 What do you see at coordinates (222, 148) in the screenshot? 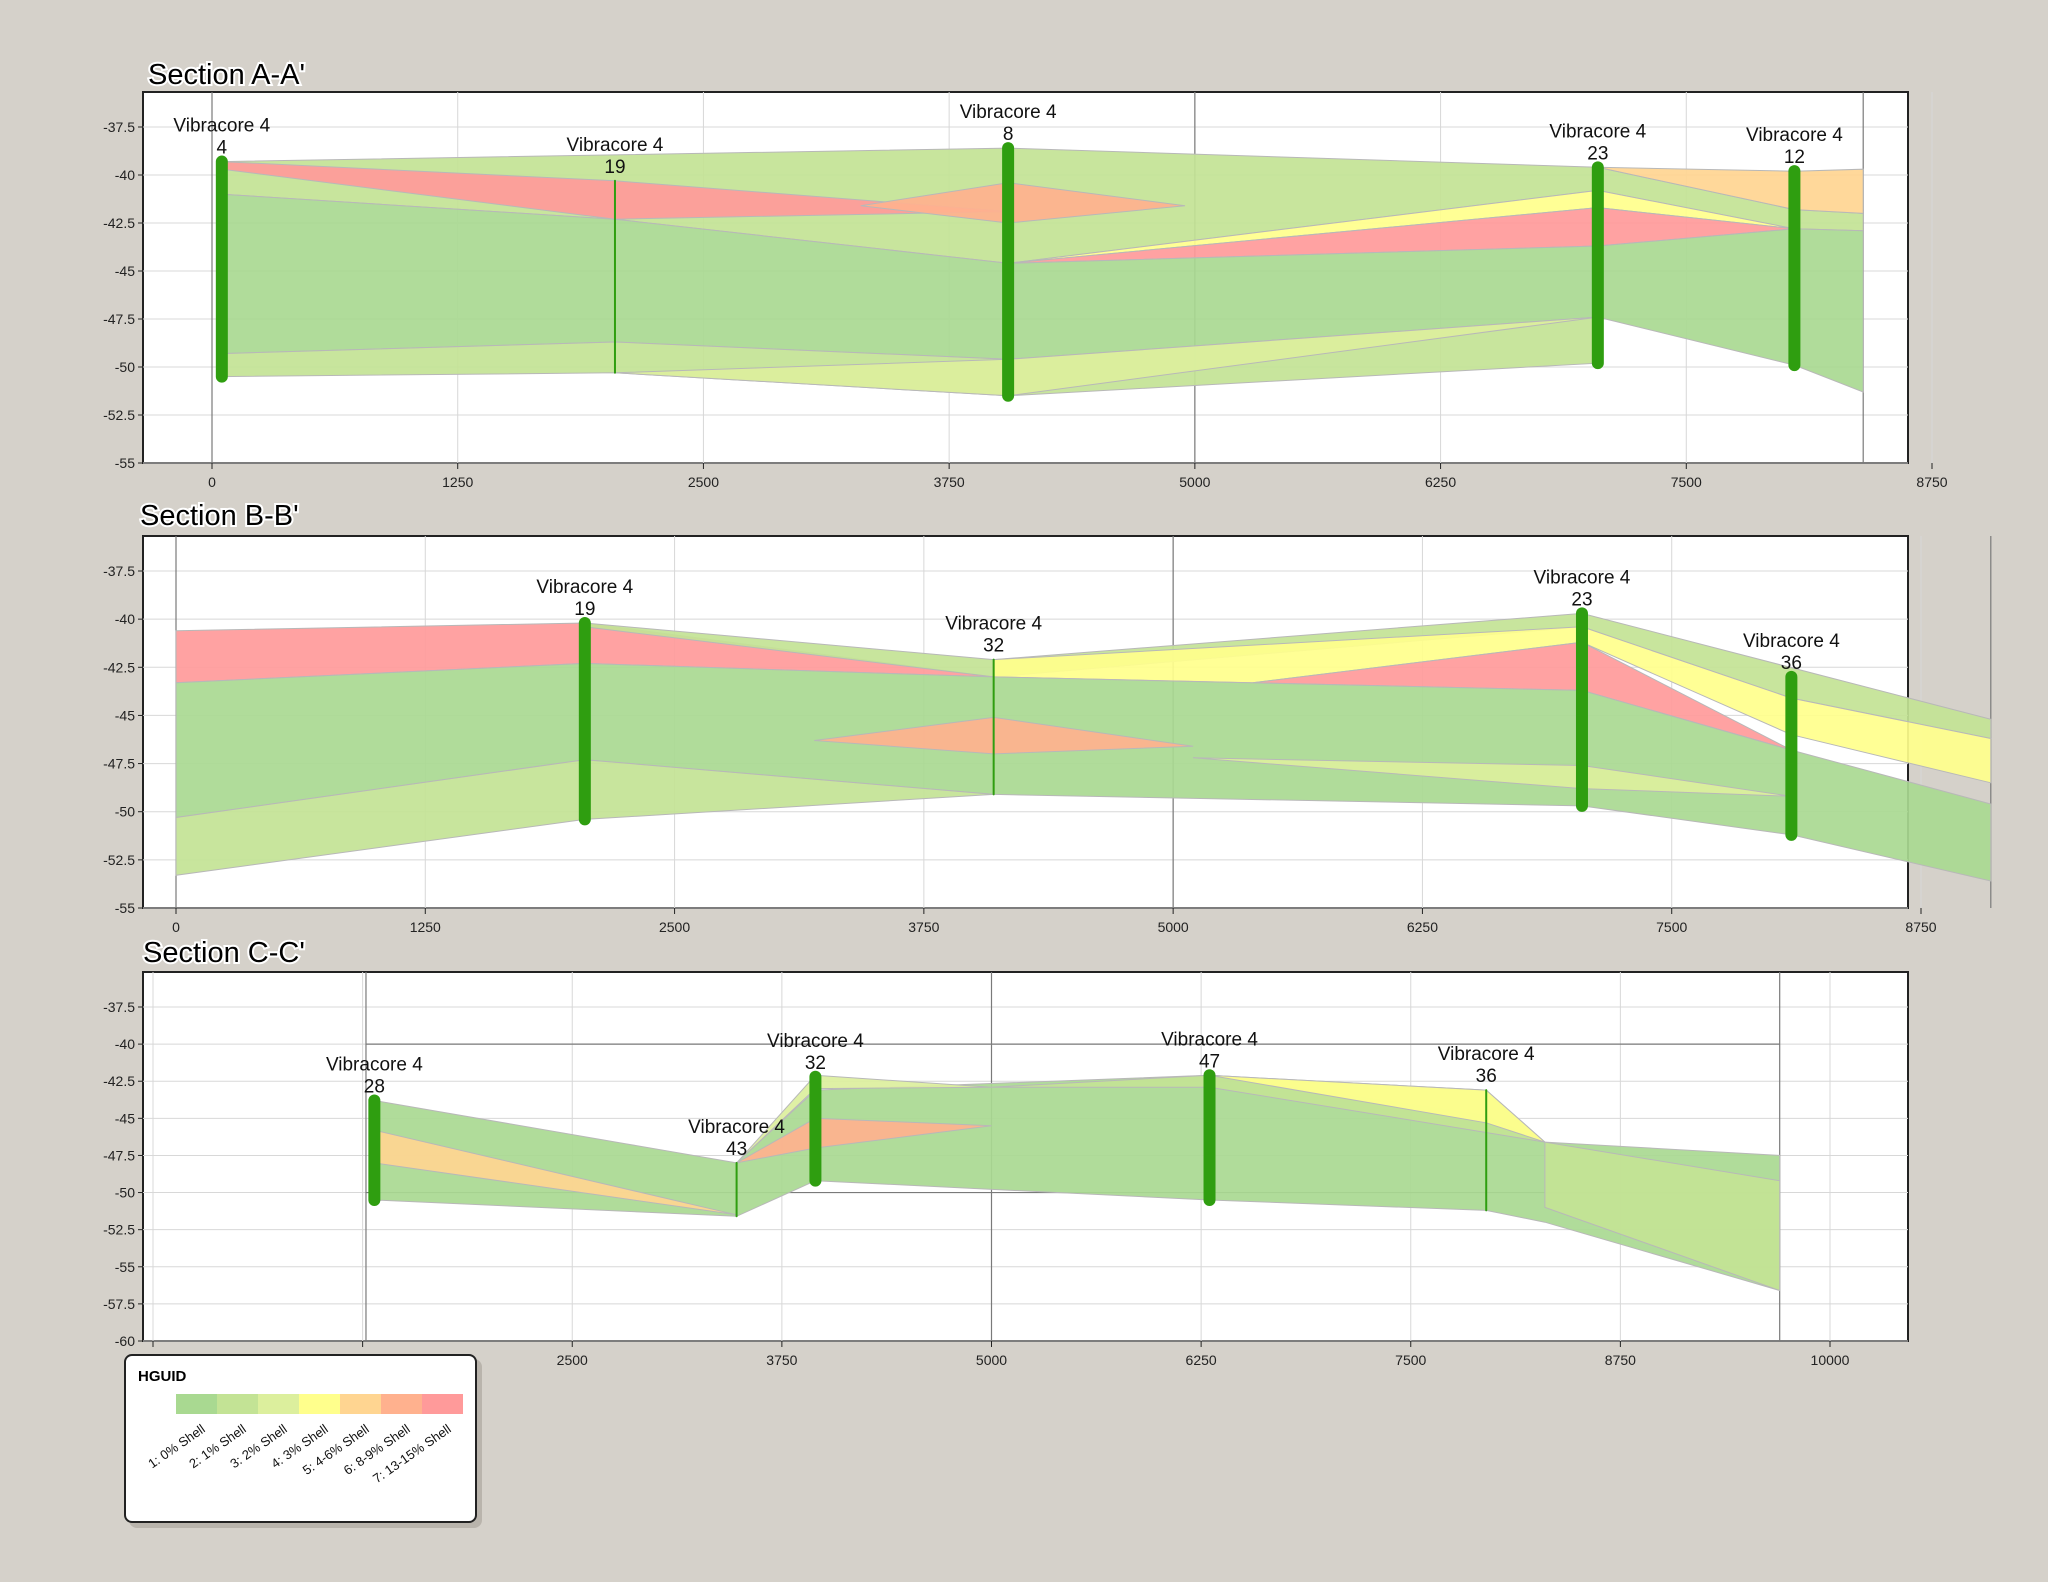
I see `core-id-label: 4` at bounding box center [222, 148].